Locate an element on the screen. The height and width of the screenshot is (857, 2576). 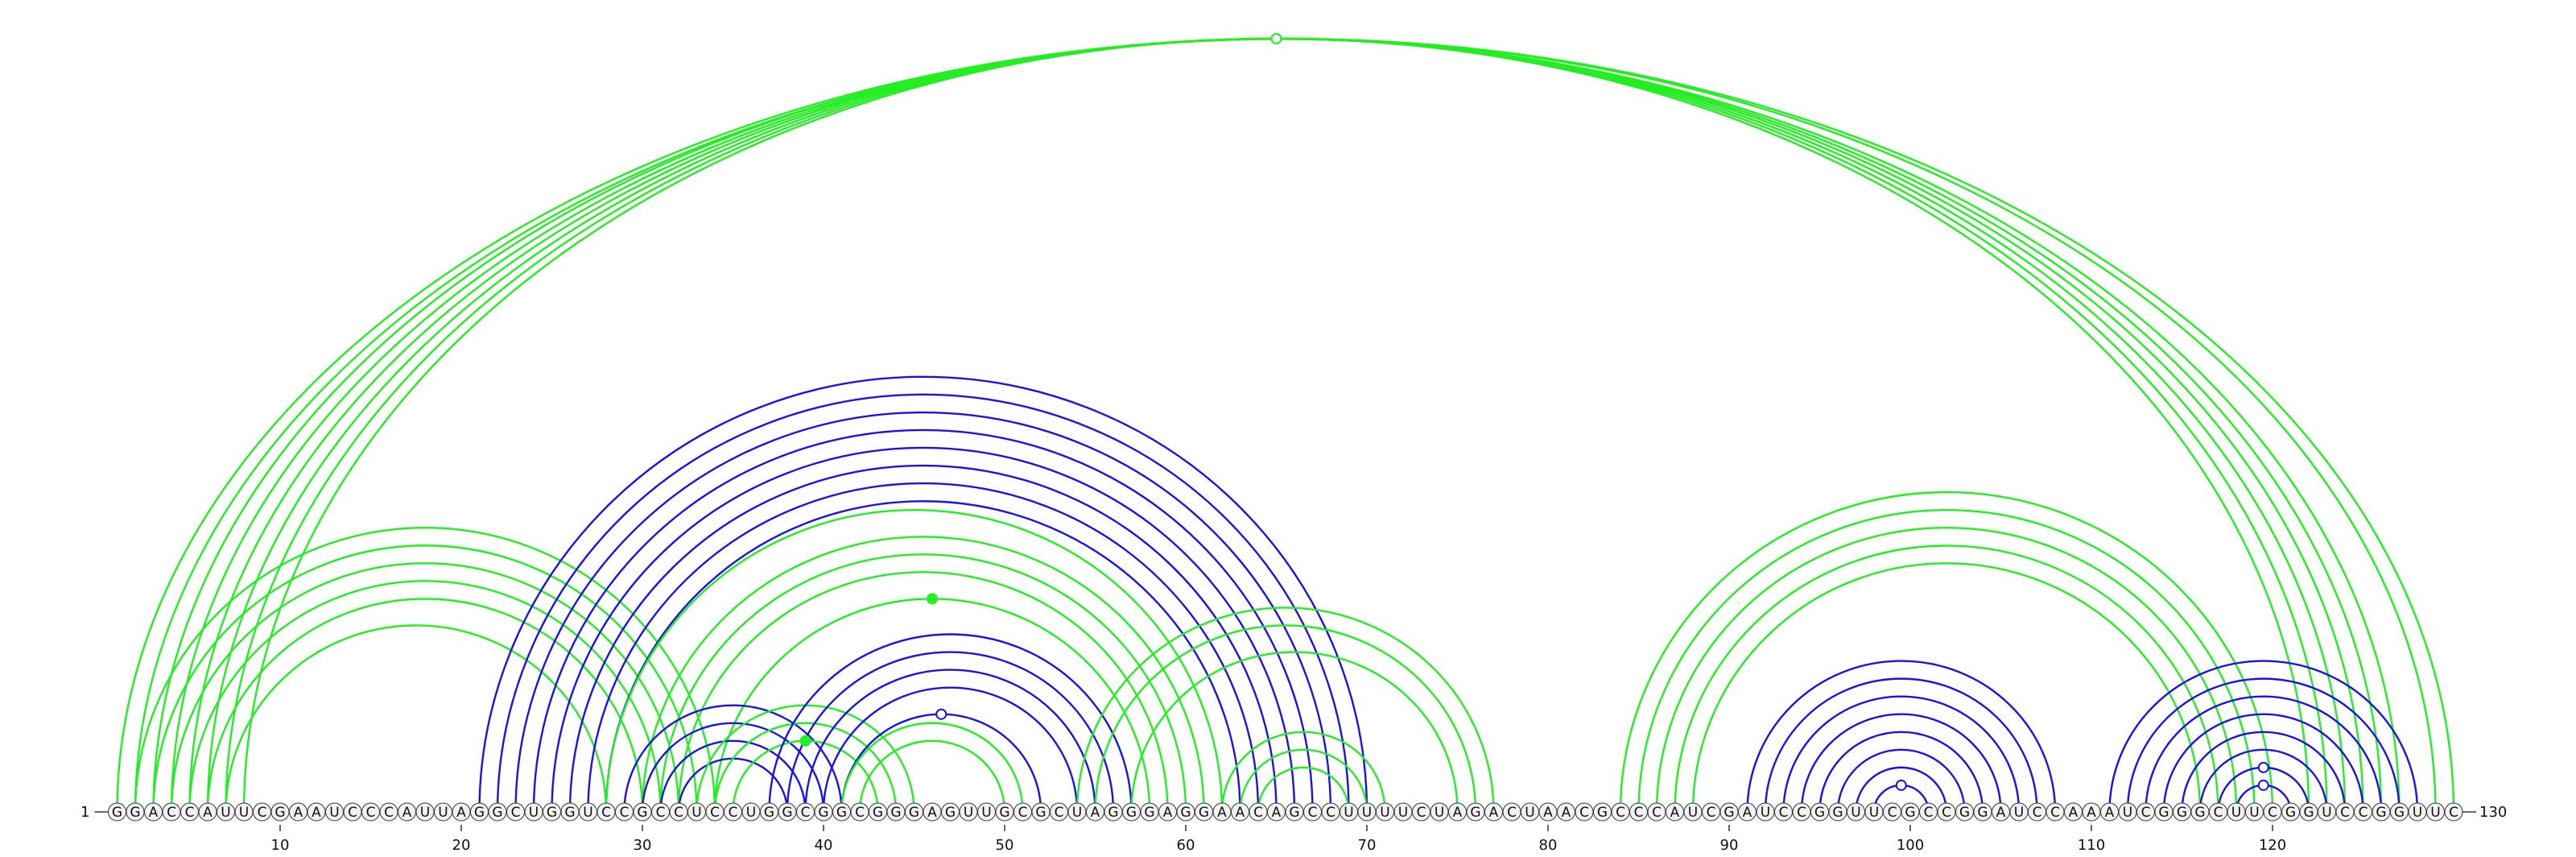
tick-label: 110 is located at coordinates (2091, 845).